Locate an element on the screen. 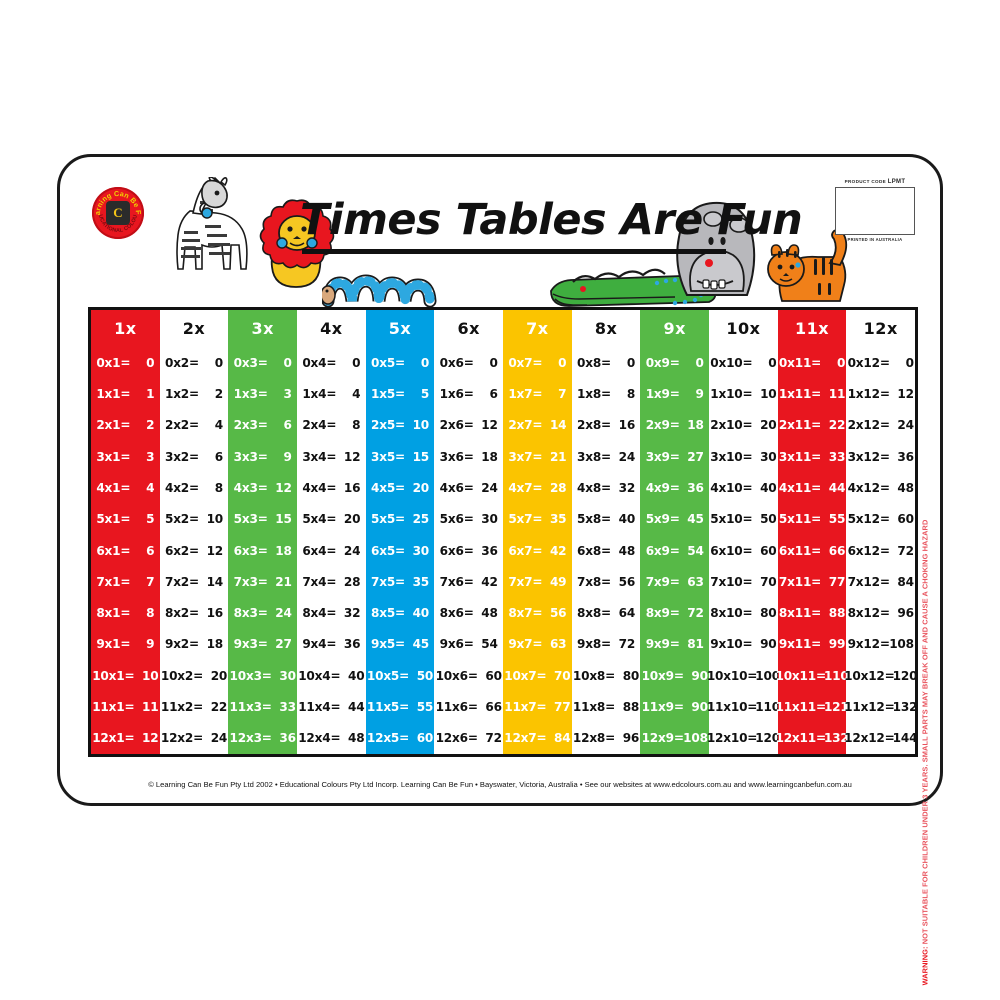  table-cell: 5x7 = 35 is located at coordinates (537, 519).